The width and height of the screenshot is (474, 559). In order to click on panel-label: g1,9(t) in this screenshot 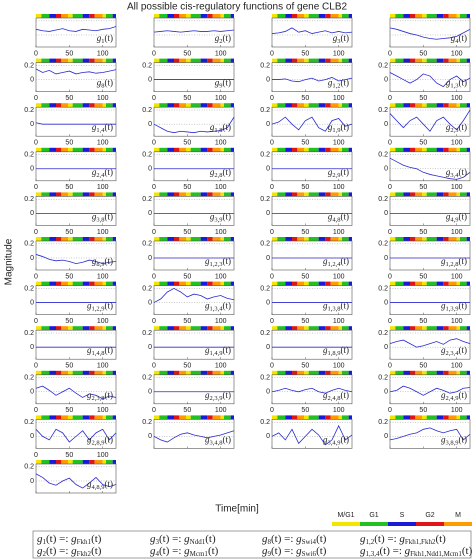, I will do `click(338, 128)`.